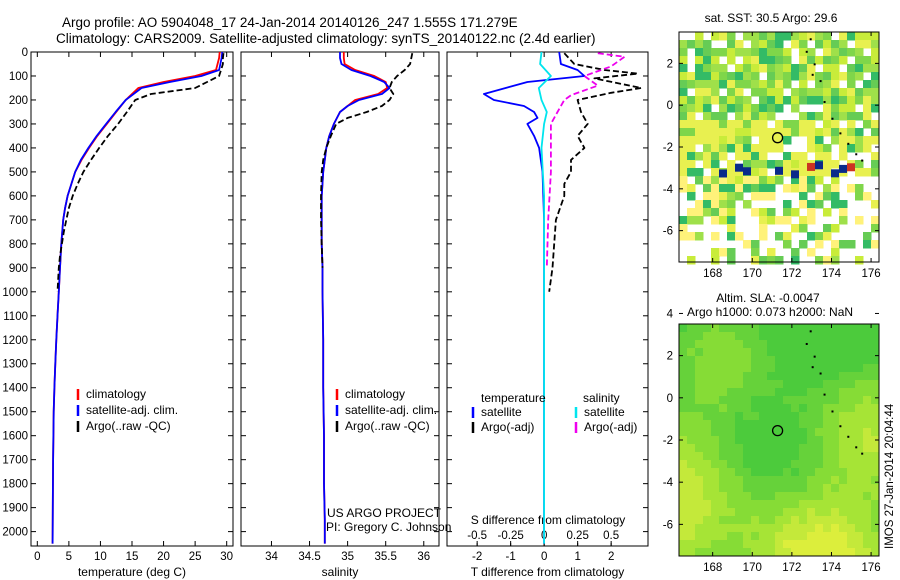 Image resolution: width=900 pixels, height=580 pixels. Describe the element at coordinates (18, 101) in the screenshot. I see `y-tick-label: 200` at that location.